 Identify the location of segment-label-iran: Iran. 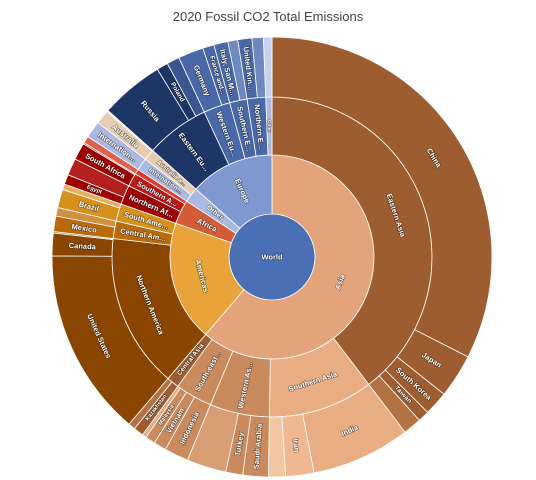
(296, 445).